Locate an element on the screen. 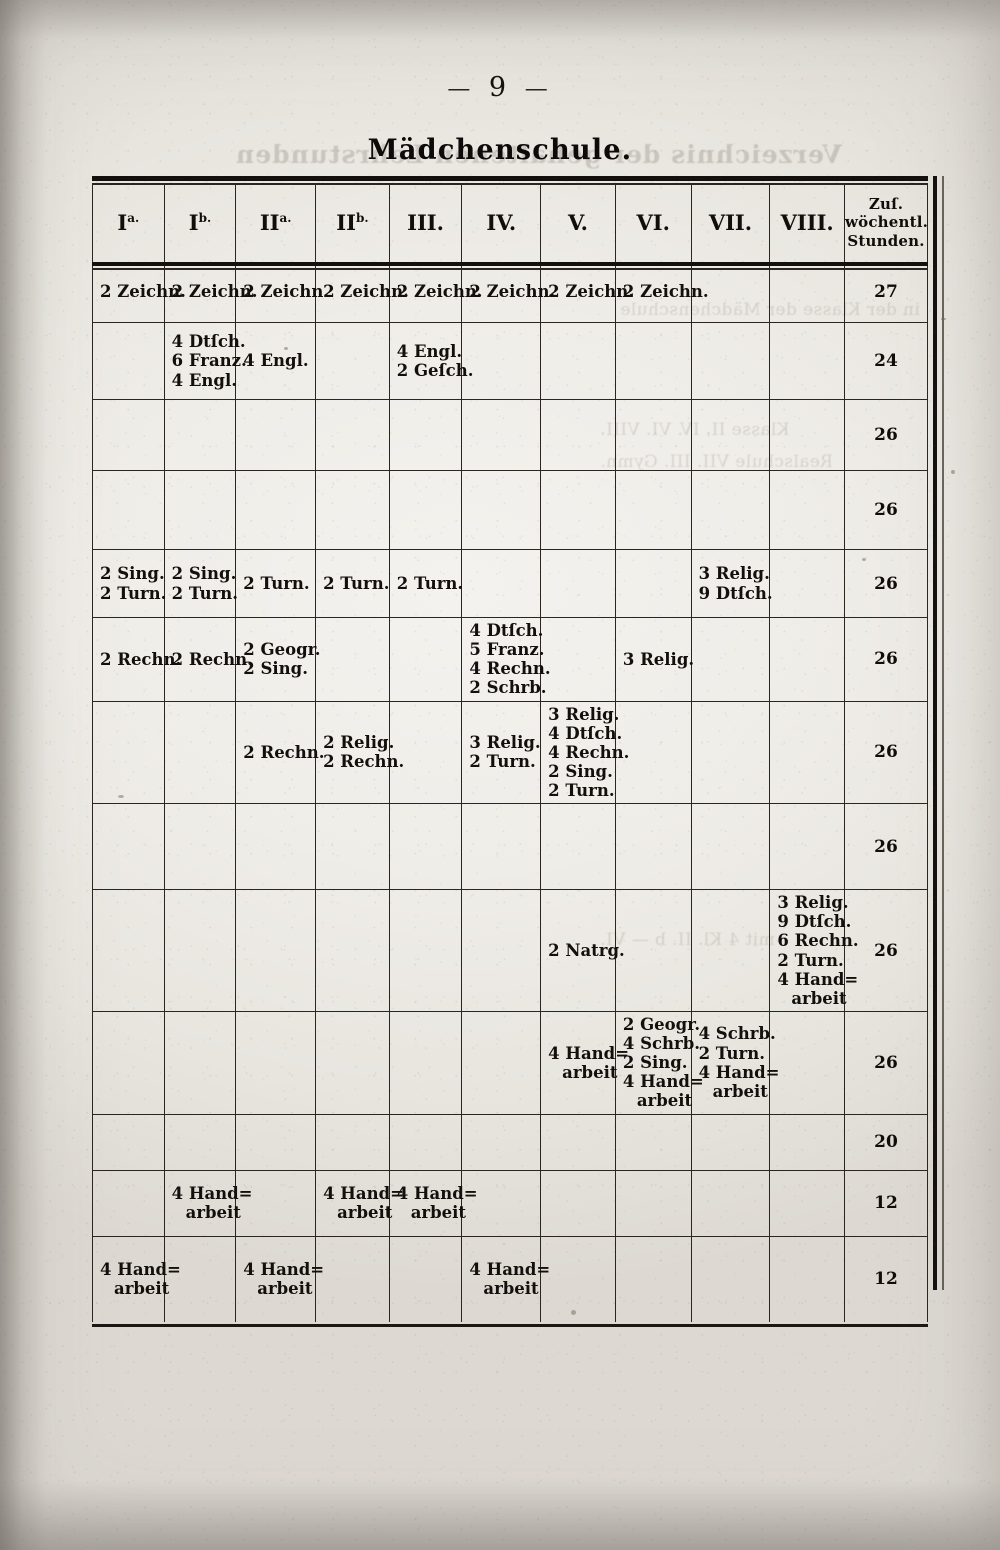 Image resolution: width=1000 pixels, height=1550 pixels. subject-hours-line: 2 Turn. is located at coordinates (731, 1053).